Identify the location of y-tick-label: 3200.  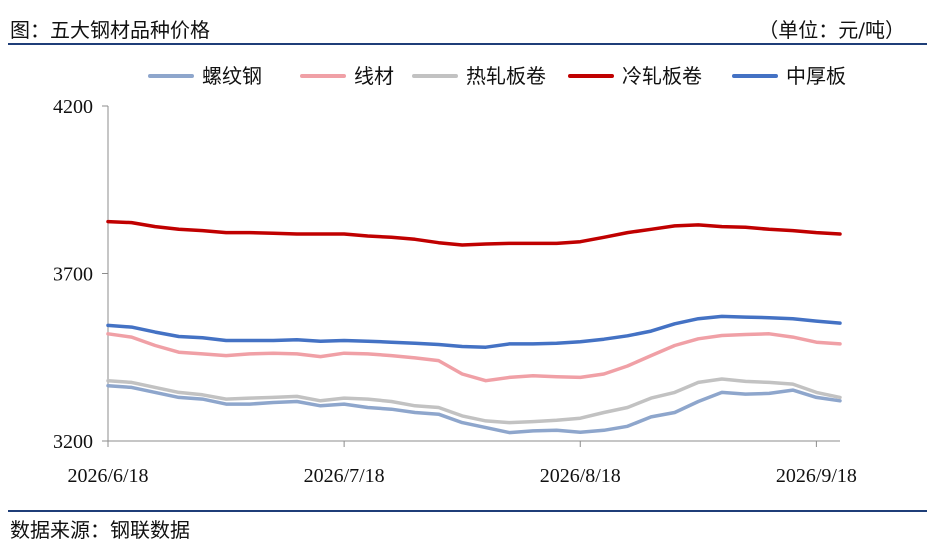
(73, 442).